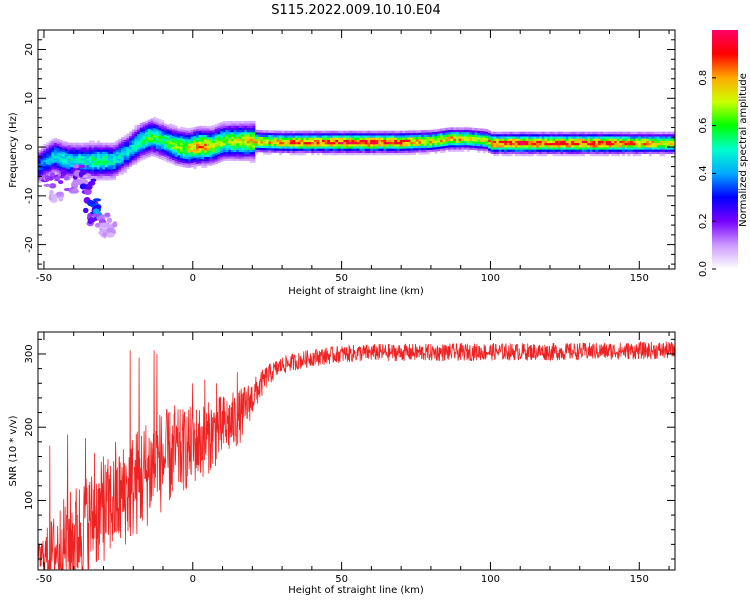 Image resolution: width=750 pixels, height=604 pixels. Describe the element at coordinates (355, 10) in the screenshot. I see `figure-title: S115.2022.009.10.10.E04` at that location.